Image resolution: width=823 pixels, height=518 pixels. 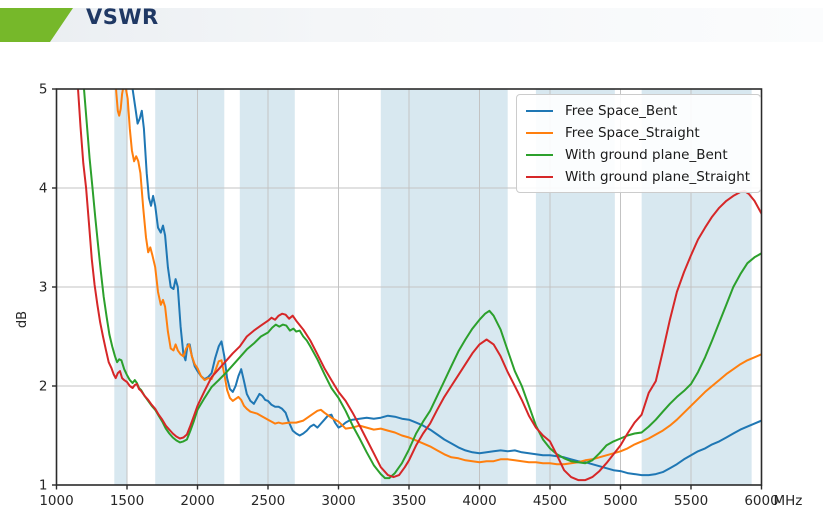 What do you see at coordinates (632, 132) in the screenshot?
I see `legend-label: Free Space_Straight` at bounding box center [632, 132].